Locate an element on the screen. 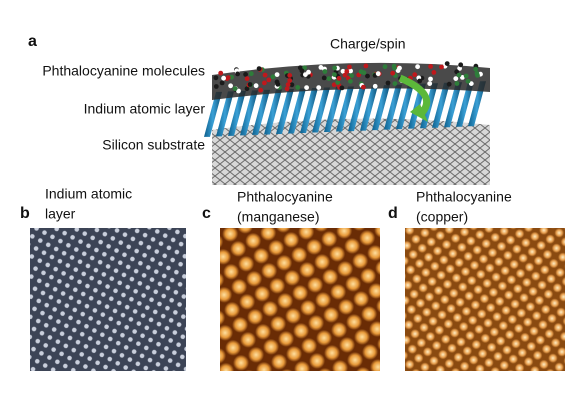  annotation: Charge/spin is located at coordinates (368, 44).